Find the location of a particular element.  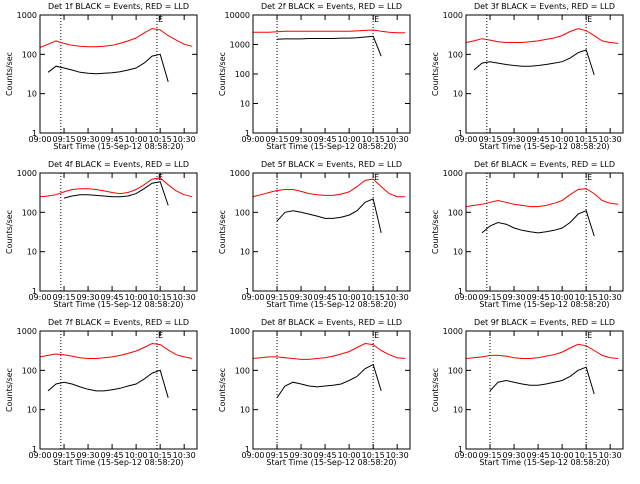

chart-title: Det 6f BLACK = Events, RED = LLD is located at coordinates (544, 164).